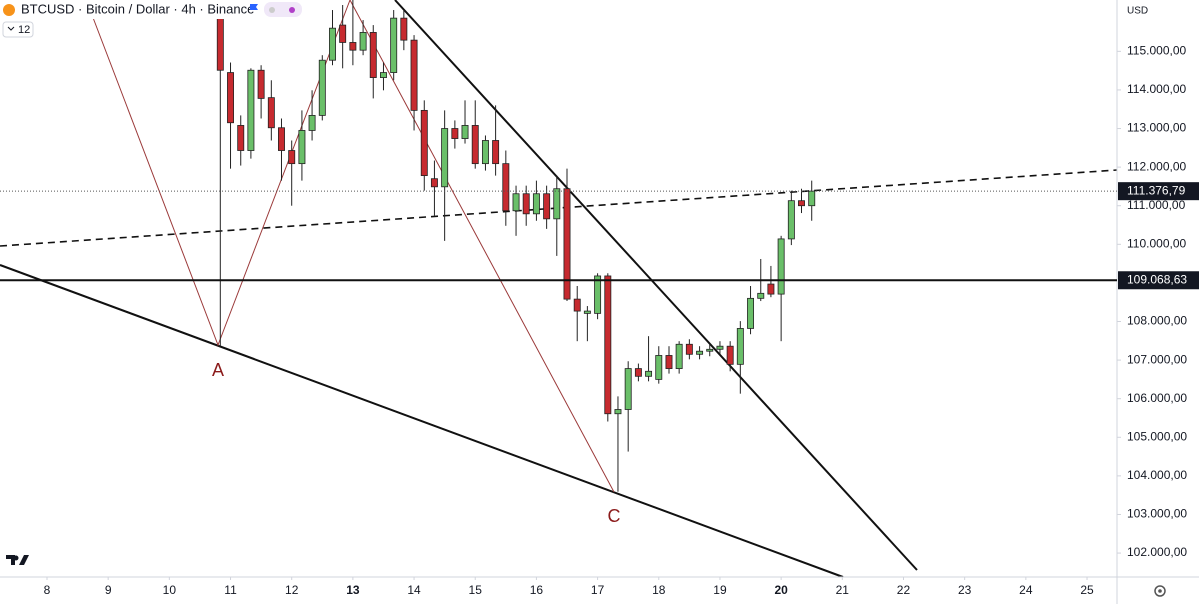  I want to click on x-tick-label: 16, so click(537, 590).